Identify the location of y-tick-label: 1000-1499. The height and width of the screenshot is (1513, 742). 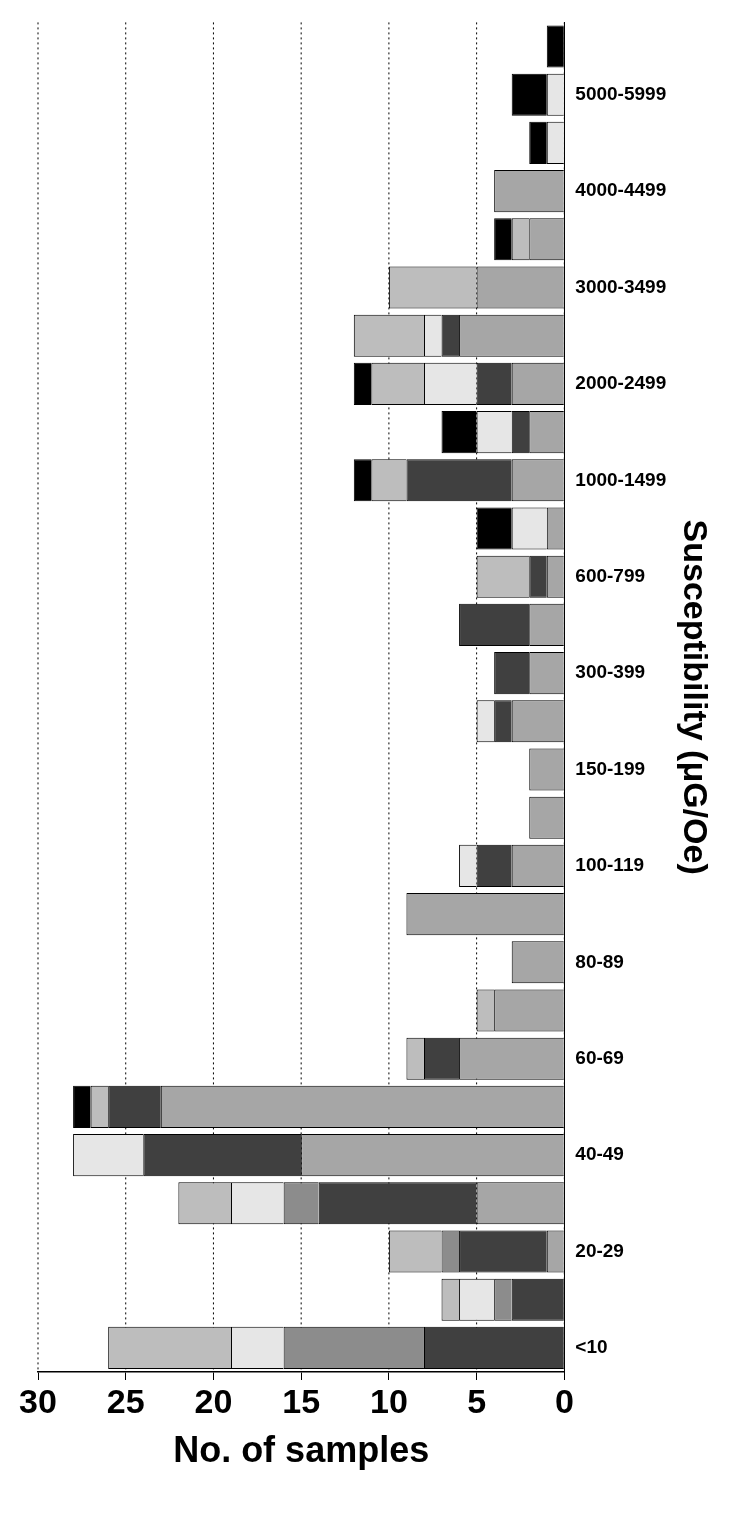
(621, 479).